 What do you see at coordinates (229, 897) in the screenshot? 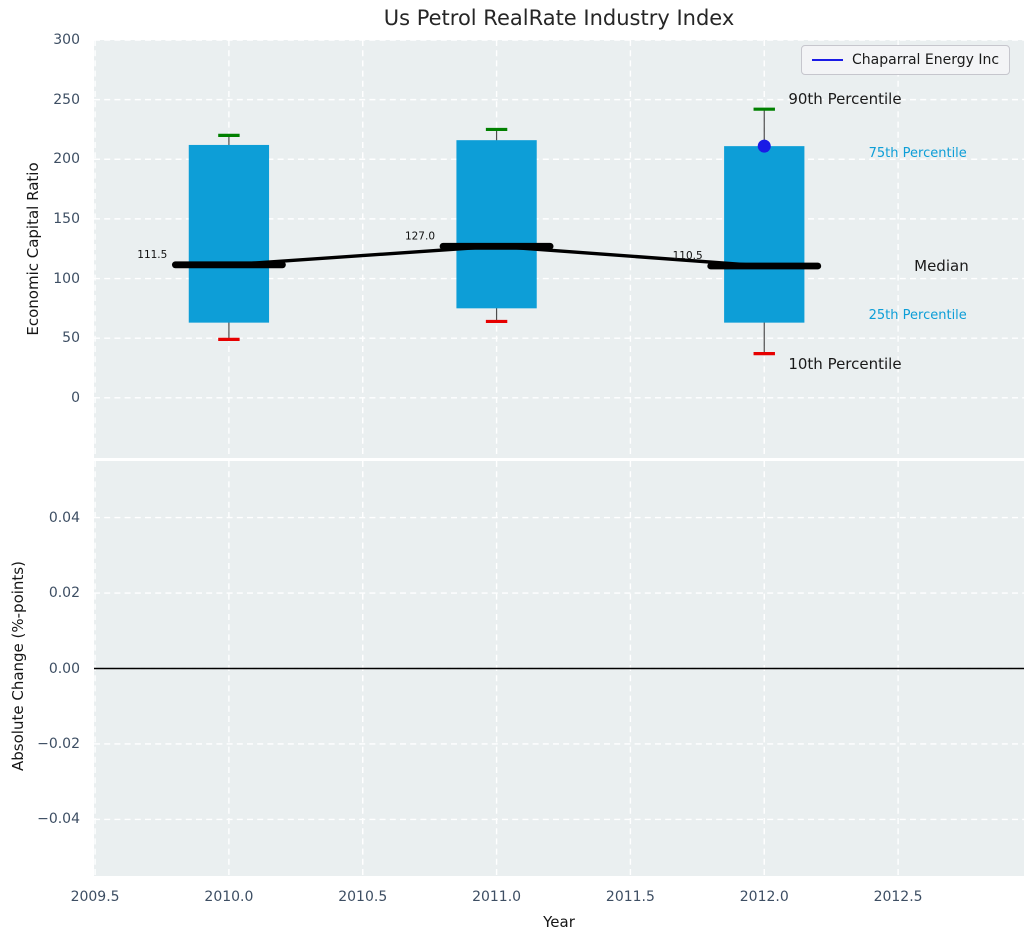
I see `x-tick-label: 2010.0` at bounding box center [229, 897].